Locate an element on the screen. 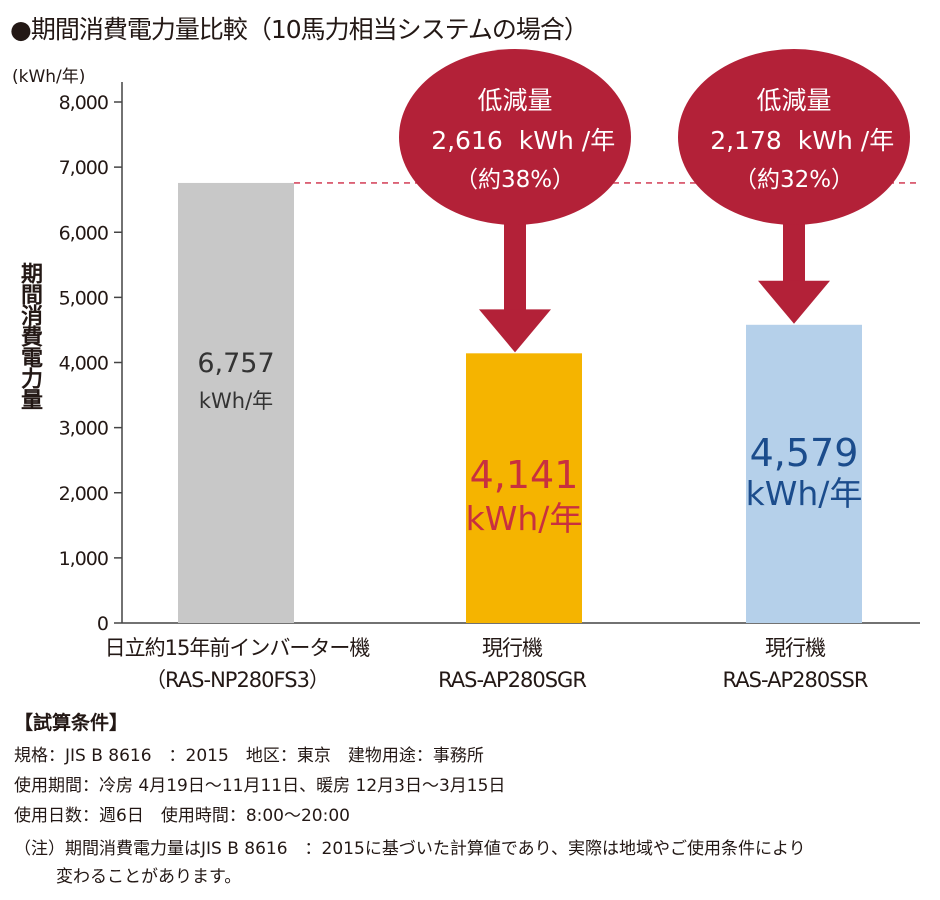 The width and height of the screenshot is (940, 900). conditions-period: 使用期間：冷房 4月19日〜11月11日、暖房 12月3日〜3月15日 is located at coordinates (260, 786).